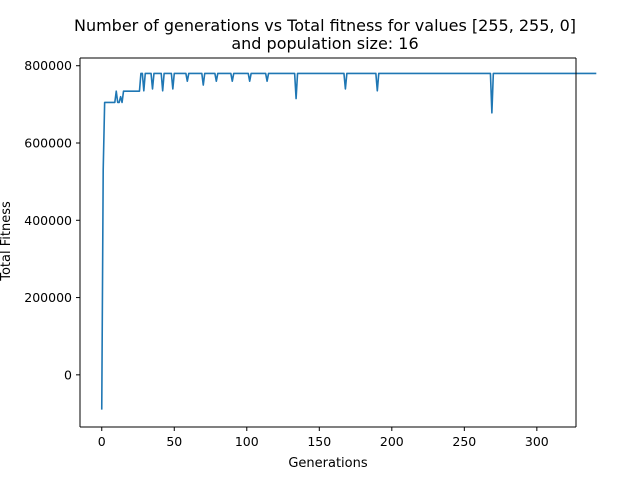  What do you see at coordinates (48, 65) in the screenshot?
I see `y-tick-label: 800000` at bounding box center [48, 65].